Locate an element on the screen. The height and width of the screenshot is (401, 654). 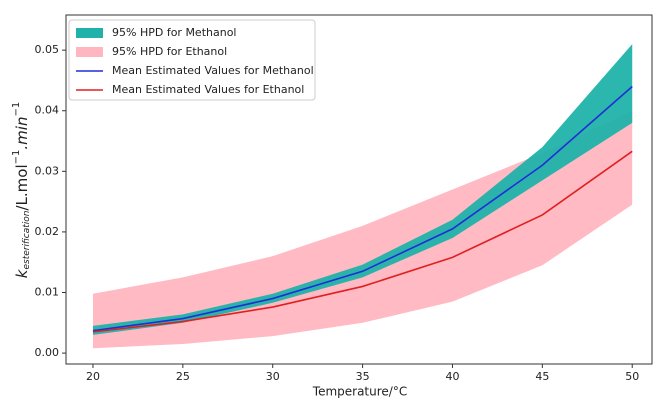
y-tick-label: 0.00 is located at coordinates (47, 352).